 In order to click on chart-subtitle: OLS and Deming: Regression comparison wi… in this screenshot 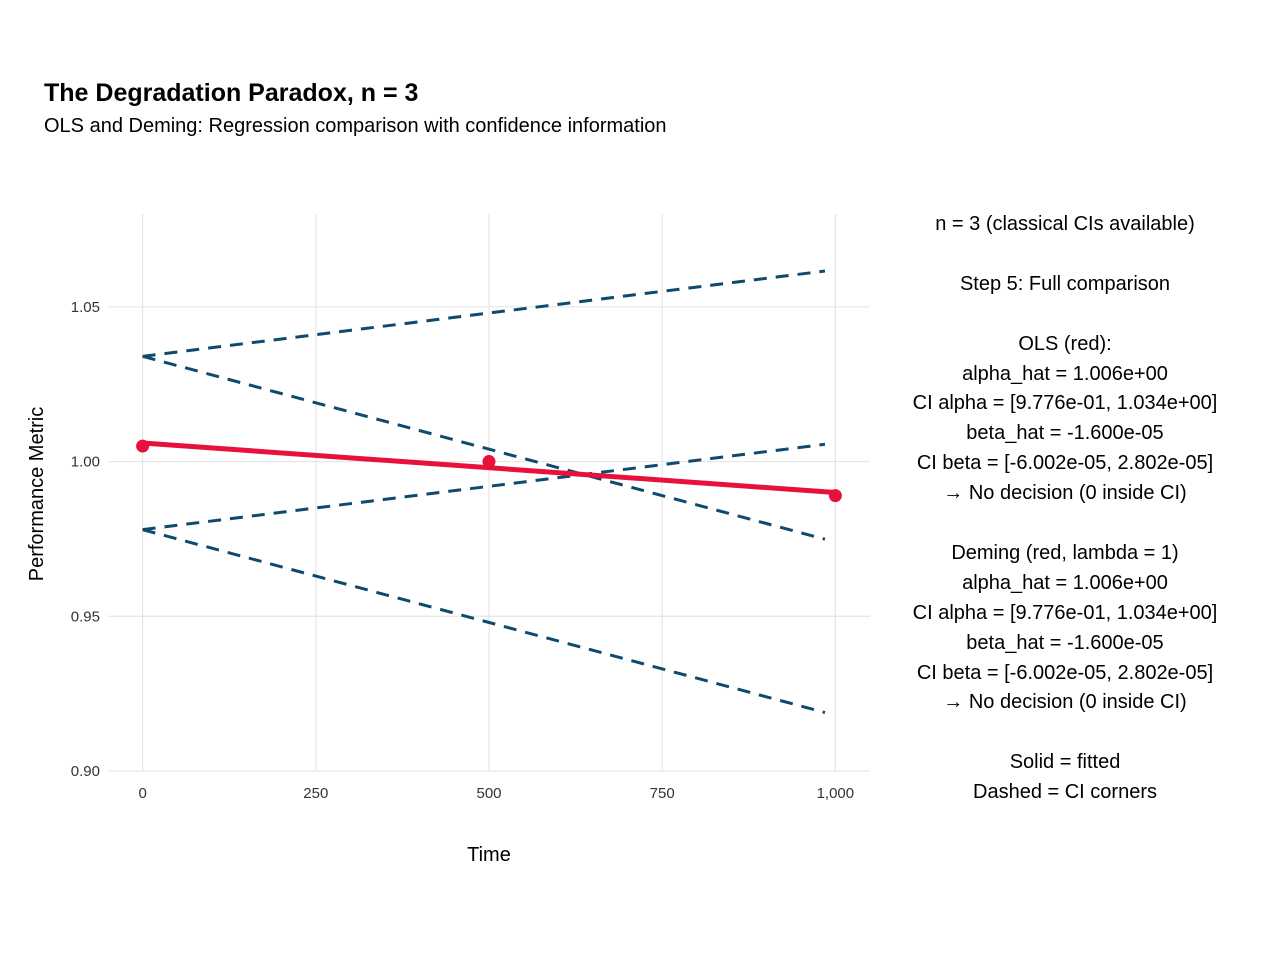, I will do `click(355, 126)`.